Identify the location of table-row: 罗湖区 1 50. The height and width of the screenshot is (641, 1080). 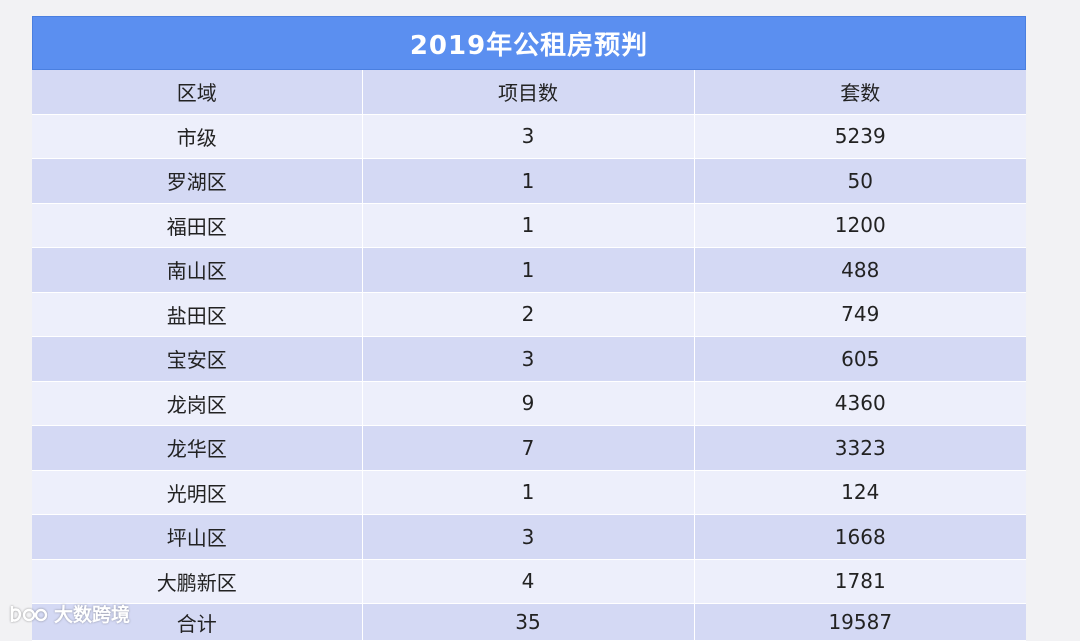
(529, 181).